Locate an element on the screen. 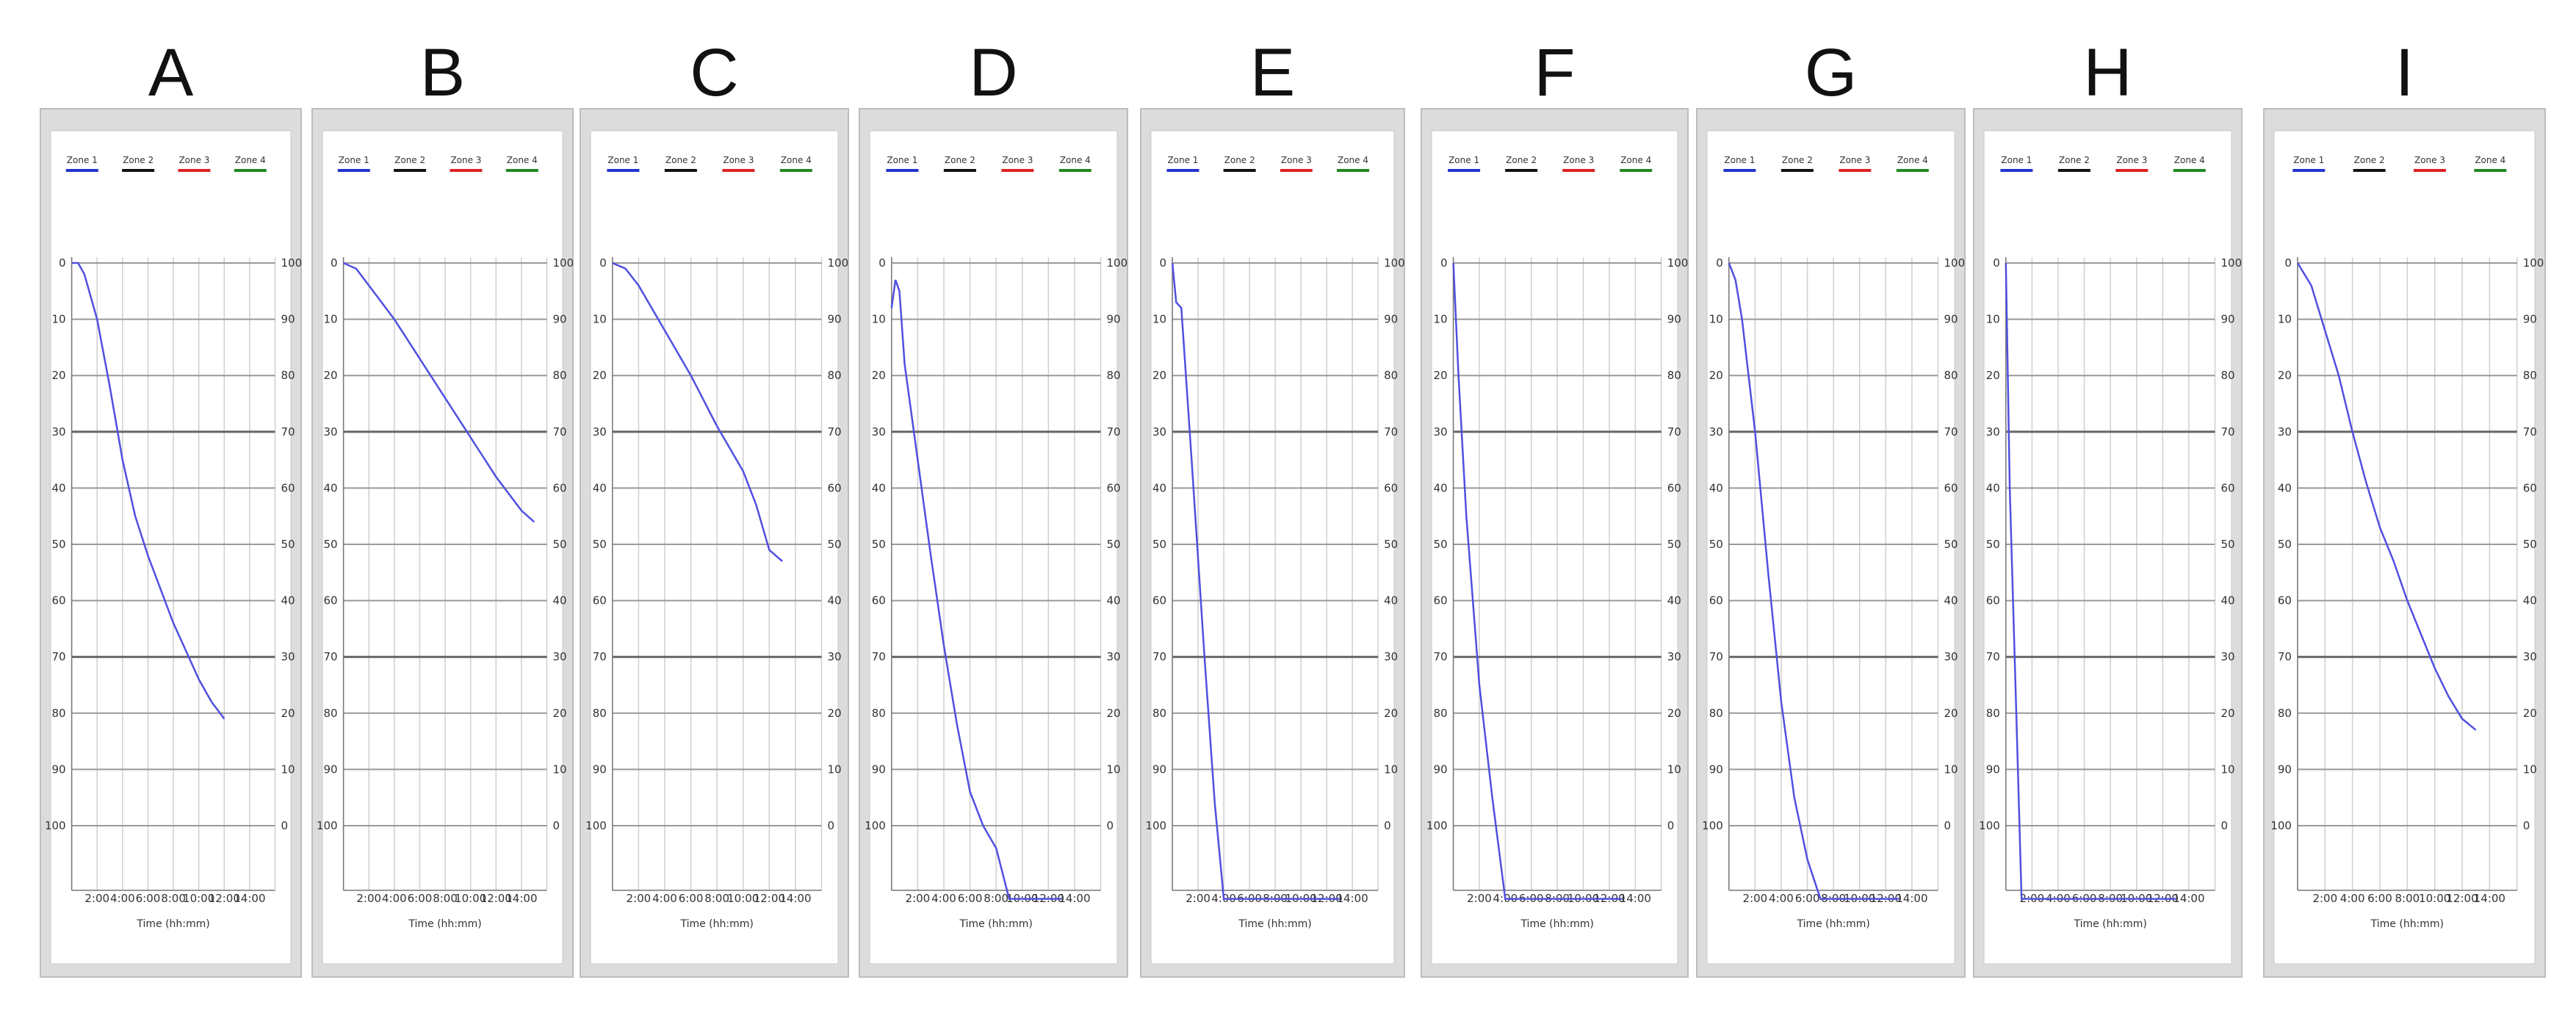 The image size is (2576, 1013). y-left-tick-label: 70 is located at coordinates (1440, 656).